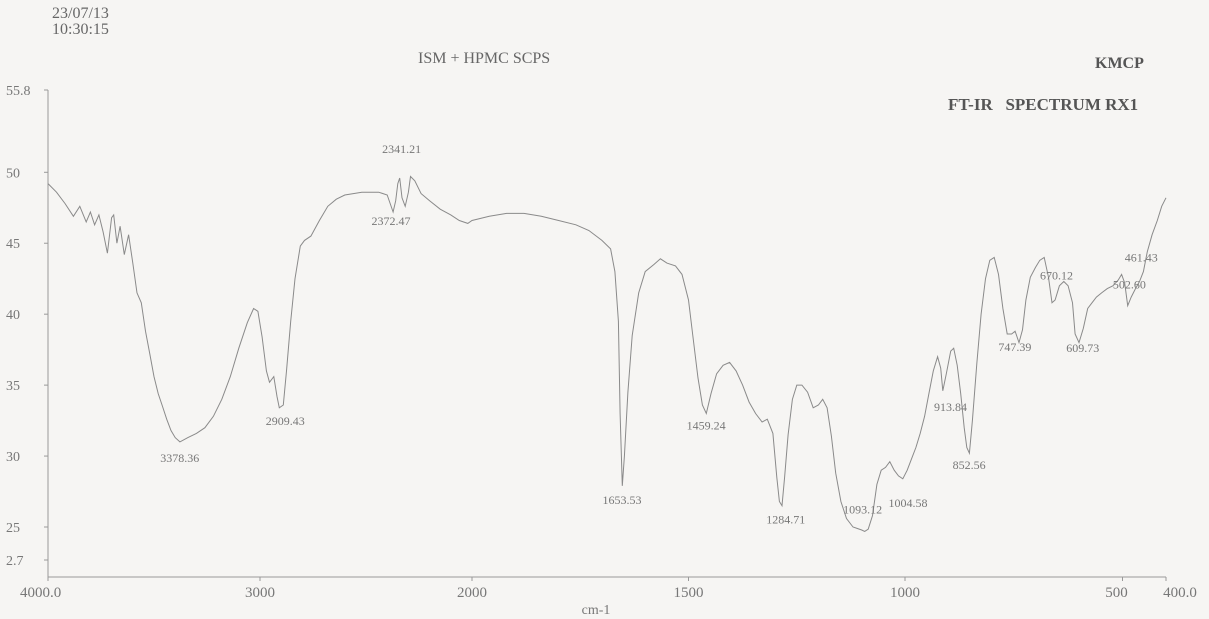 Image resolution: width=1209 pixels, height=619 pixels. What do you see at coordinates (785, 520) in the screenshot?
I see `peak-label: 1284.71` at bounding box center [785, 520].